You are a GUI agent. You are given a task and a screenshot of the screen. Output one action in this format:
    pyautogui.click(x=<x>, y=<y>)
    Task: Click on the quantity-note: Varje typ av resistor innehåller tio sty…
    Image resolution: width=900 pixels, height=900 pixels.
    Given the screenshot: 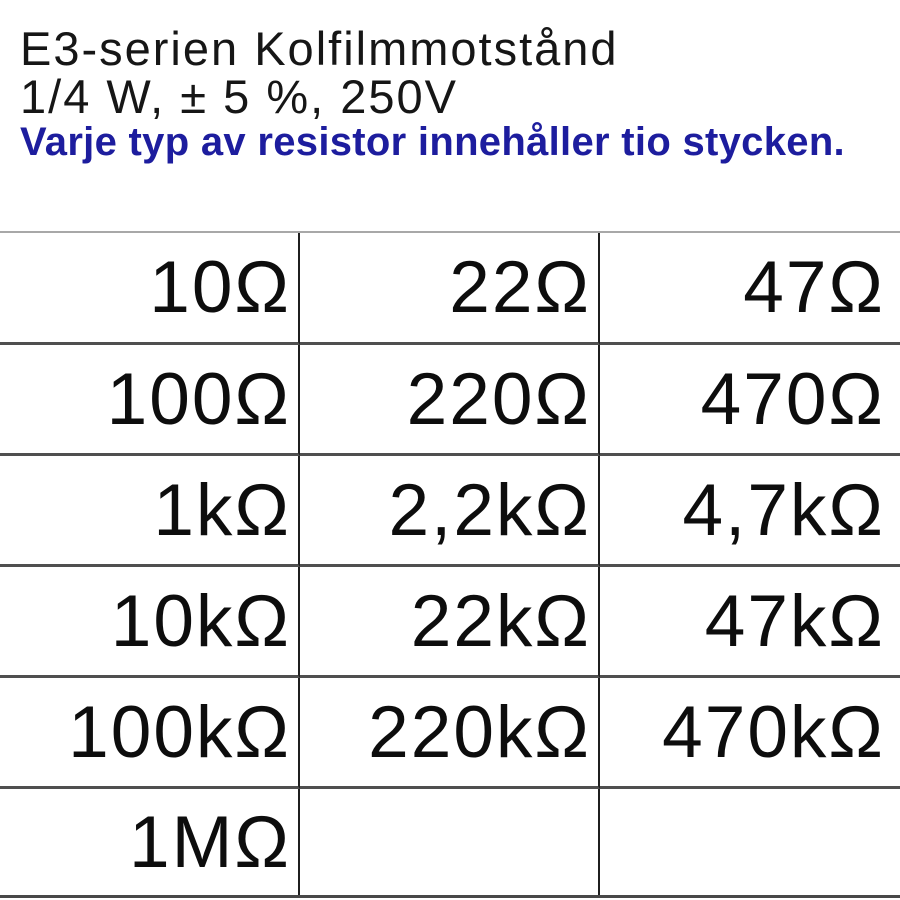 What is the action you would take?
    pyautogui.click(x=432, y=142)
    